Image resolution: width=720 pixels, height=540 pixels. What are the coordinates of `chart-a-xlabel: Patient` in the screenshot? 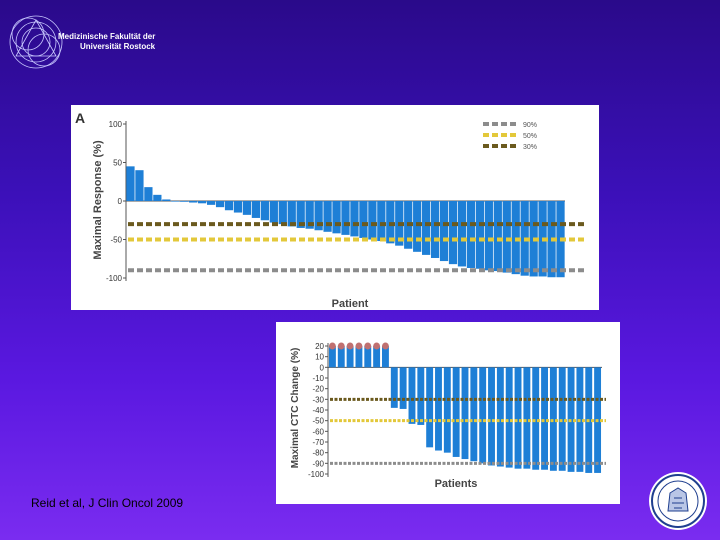 It's located at (350, 304).